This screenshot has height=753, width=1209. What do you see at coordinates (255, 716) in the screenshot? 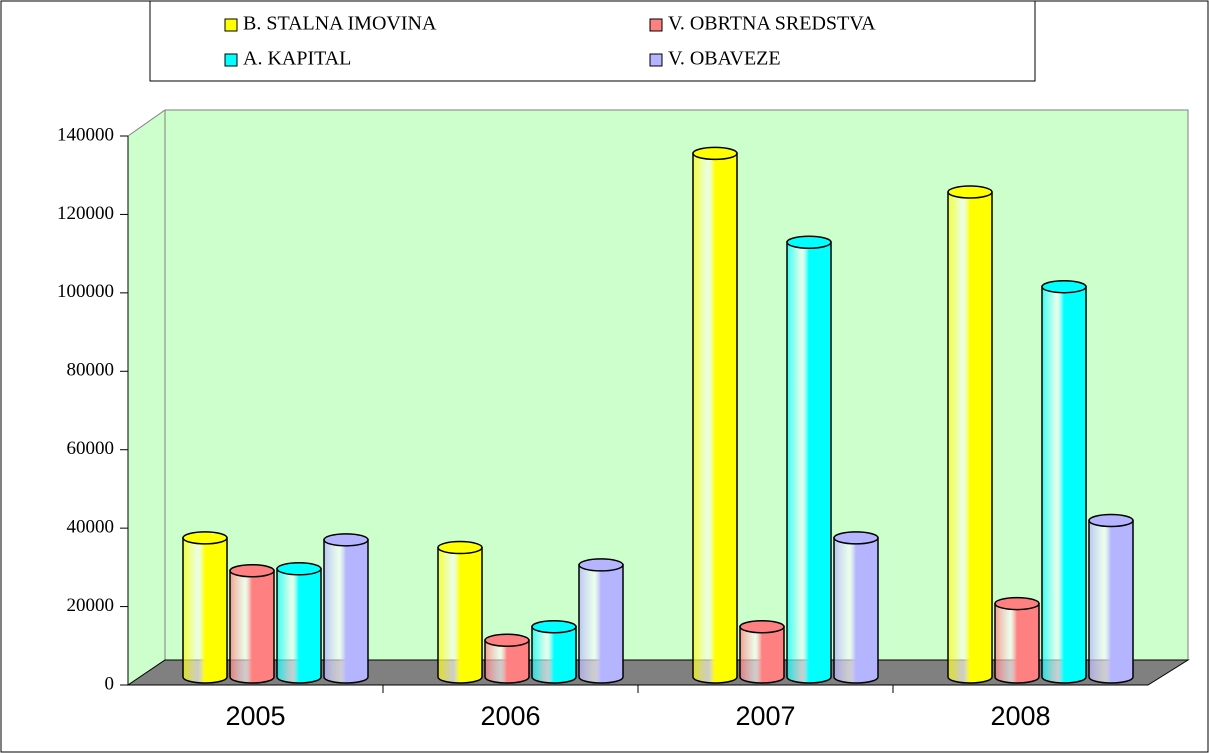
I see `x-tick-label: 2005` at bounding box center [255, 716].